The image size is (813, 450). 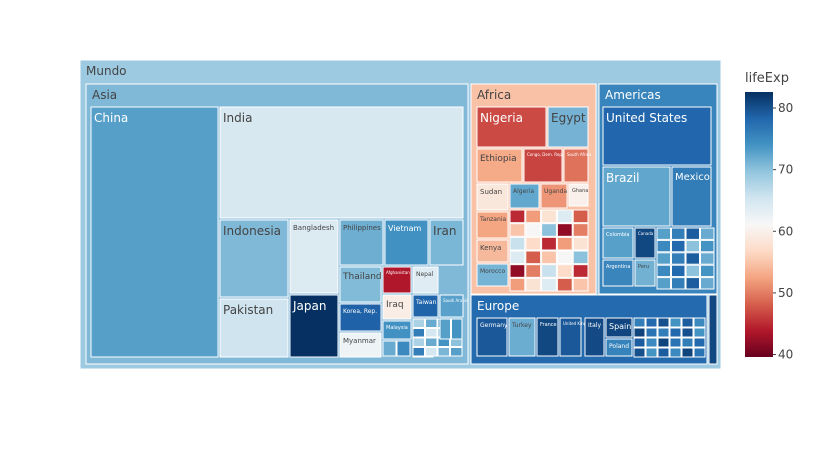 I want to click on country-tile-ethiopia, so click(x=499, y=165).